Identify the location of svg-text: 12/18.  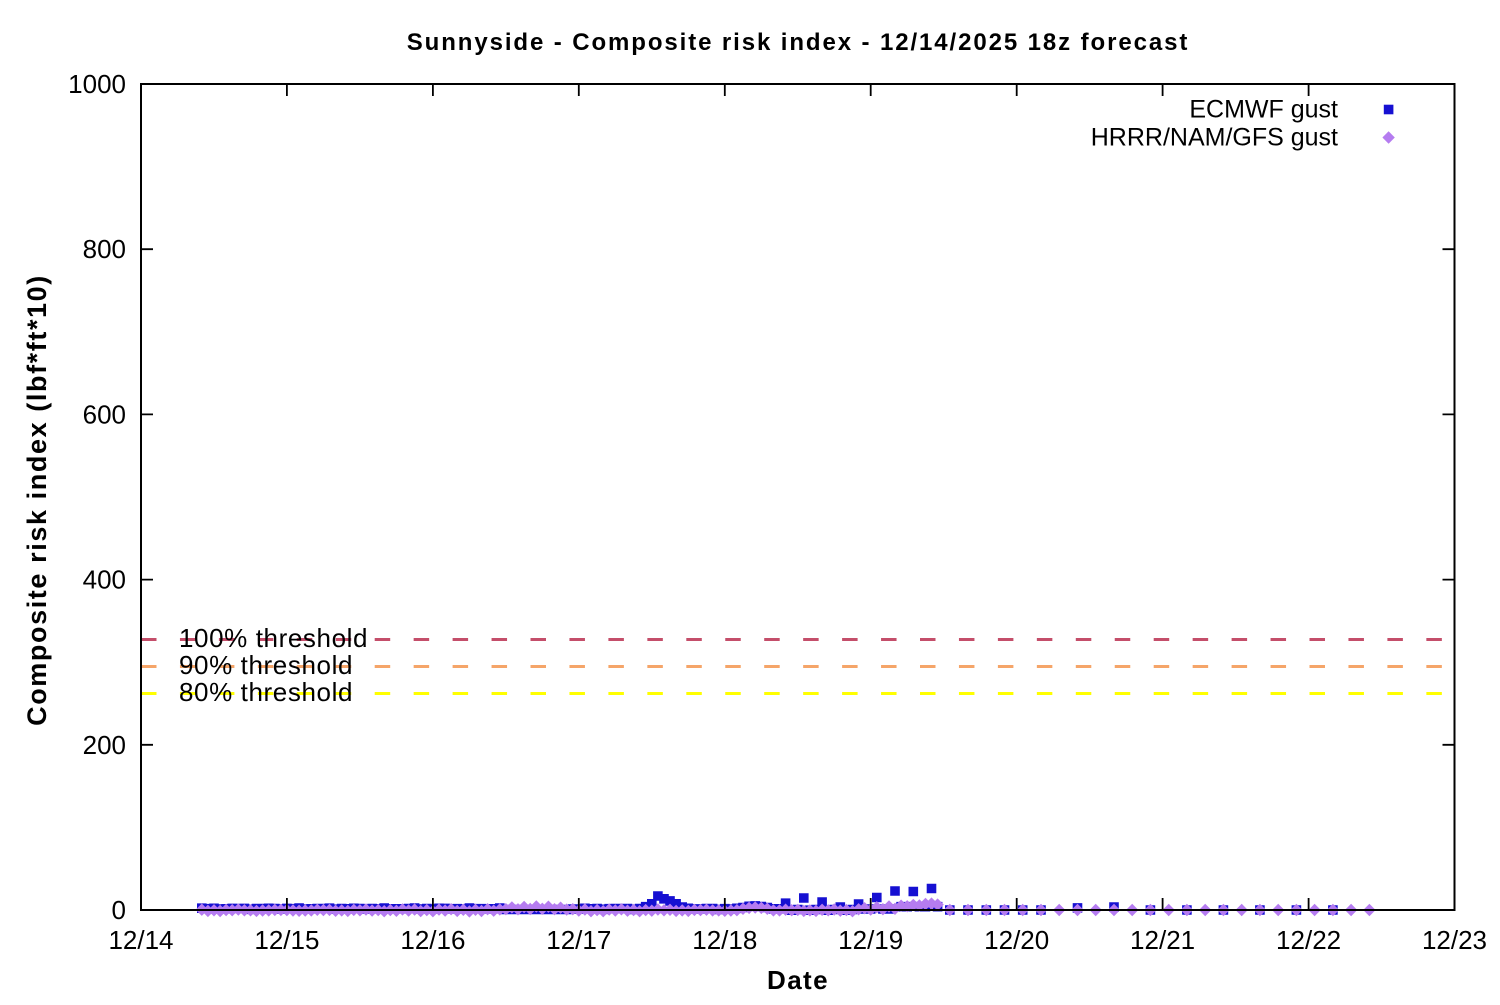
(724, 940).